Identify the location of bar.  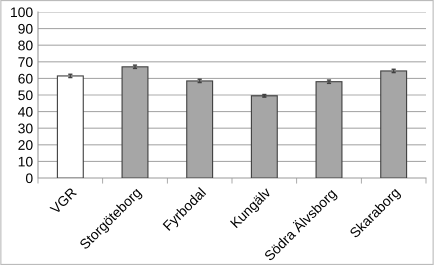
(70, 126).